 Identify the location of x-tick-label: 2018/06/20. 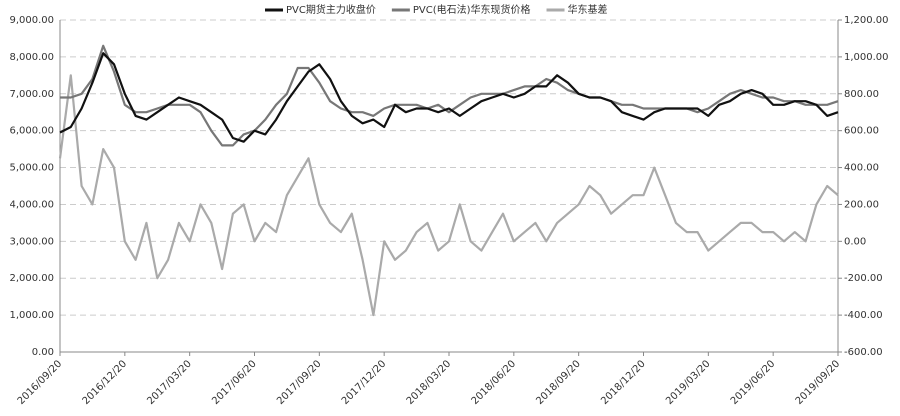
(494, 382).